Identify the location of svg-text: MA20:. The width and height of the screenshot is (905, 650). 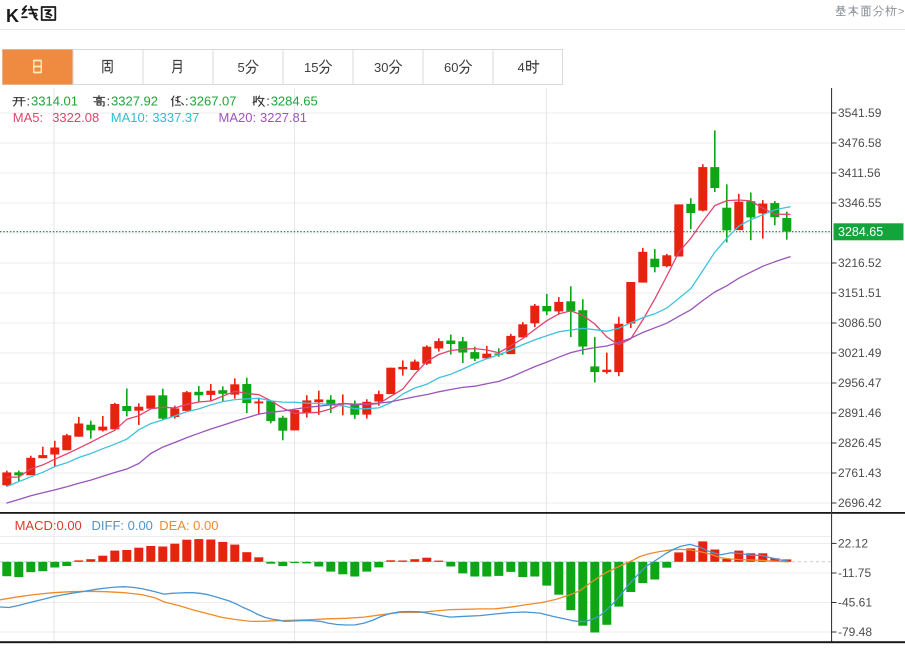
(238, 117).